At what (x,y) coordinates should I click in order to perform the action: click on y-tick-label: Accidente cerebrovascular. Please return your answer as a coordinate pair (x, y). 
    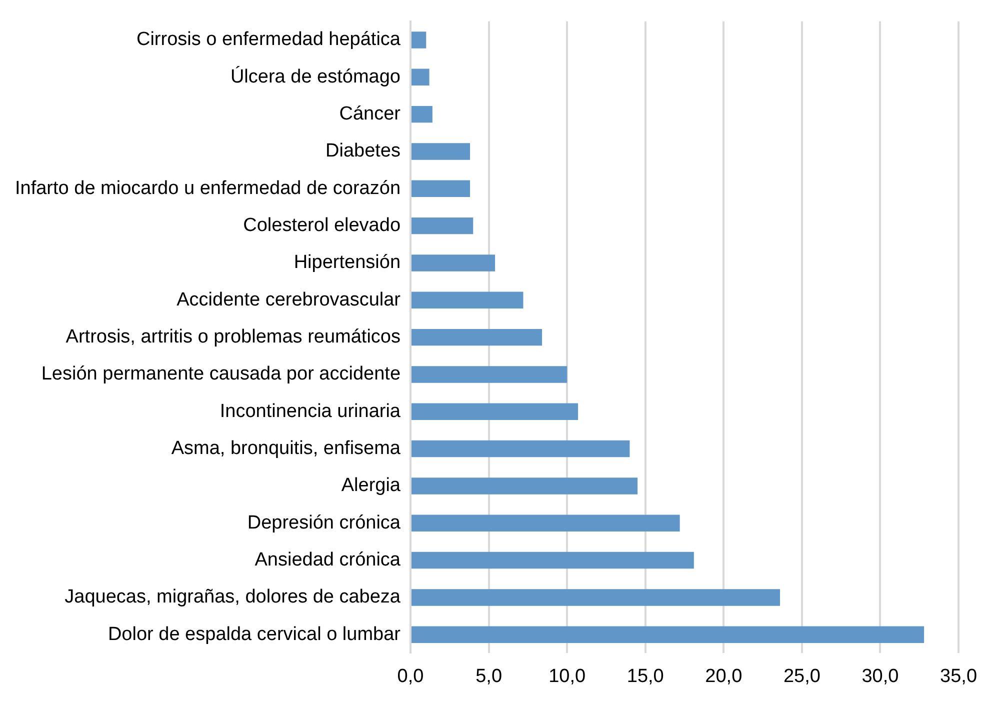
    Looking at the image, I should click on (289, 299).